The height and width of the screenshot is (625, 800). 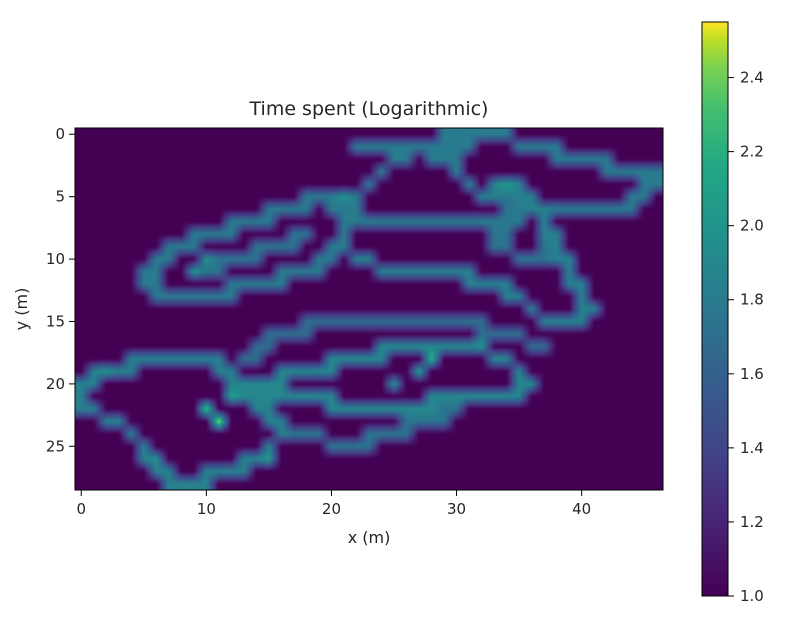 I want to click on colorbar-tick-label: 2.4, so click(x=752, y=78).